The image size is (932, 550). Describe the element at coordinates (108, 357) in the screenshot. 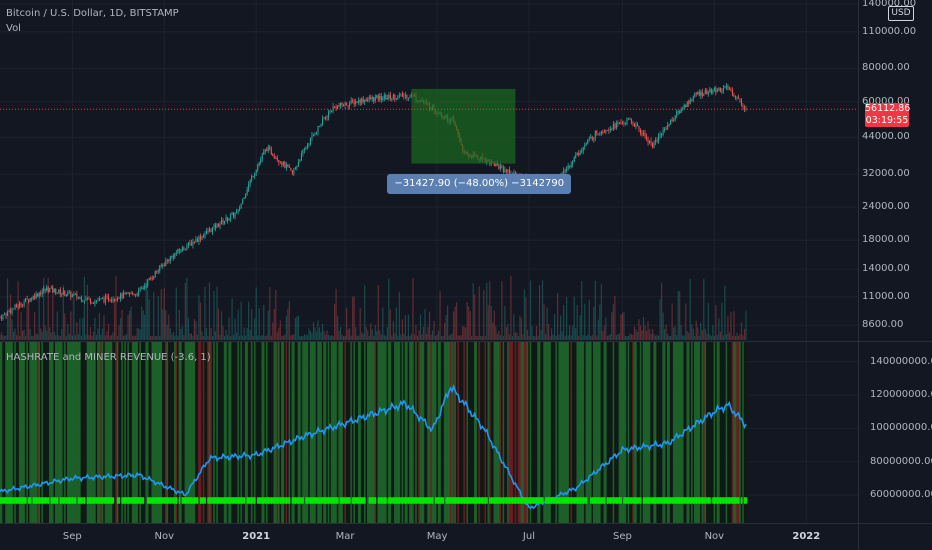

I see `indicator-title: HASHRATE and MINER REVENUE (-3.6, 1)` at that location.